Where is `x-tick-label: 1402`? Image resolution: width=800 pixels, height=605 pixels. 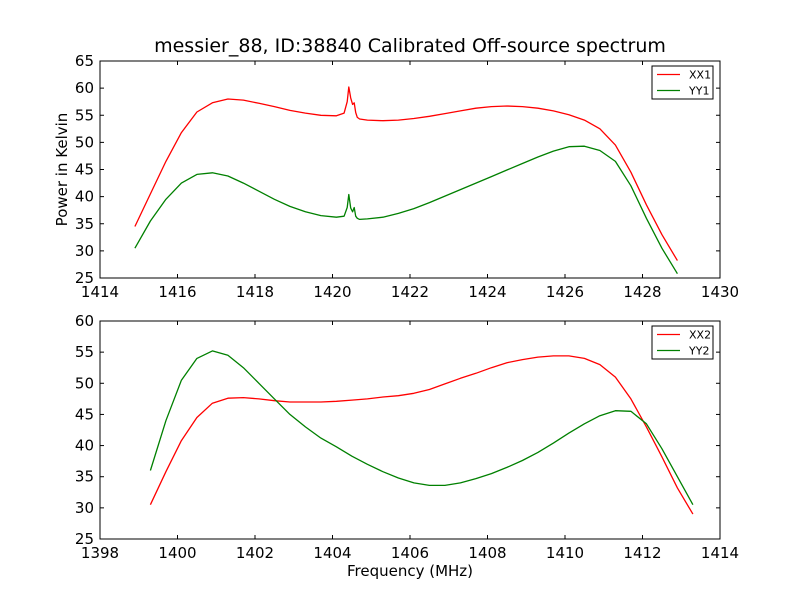
x-tick-label: 1402 is located at coordinates (255, 553).